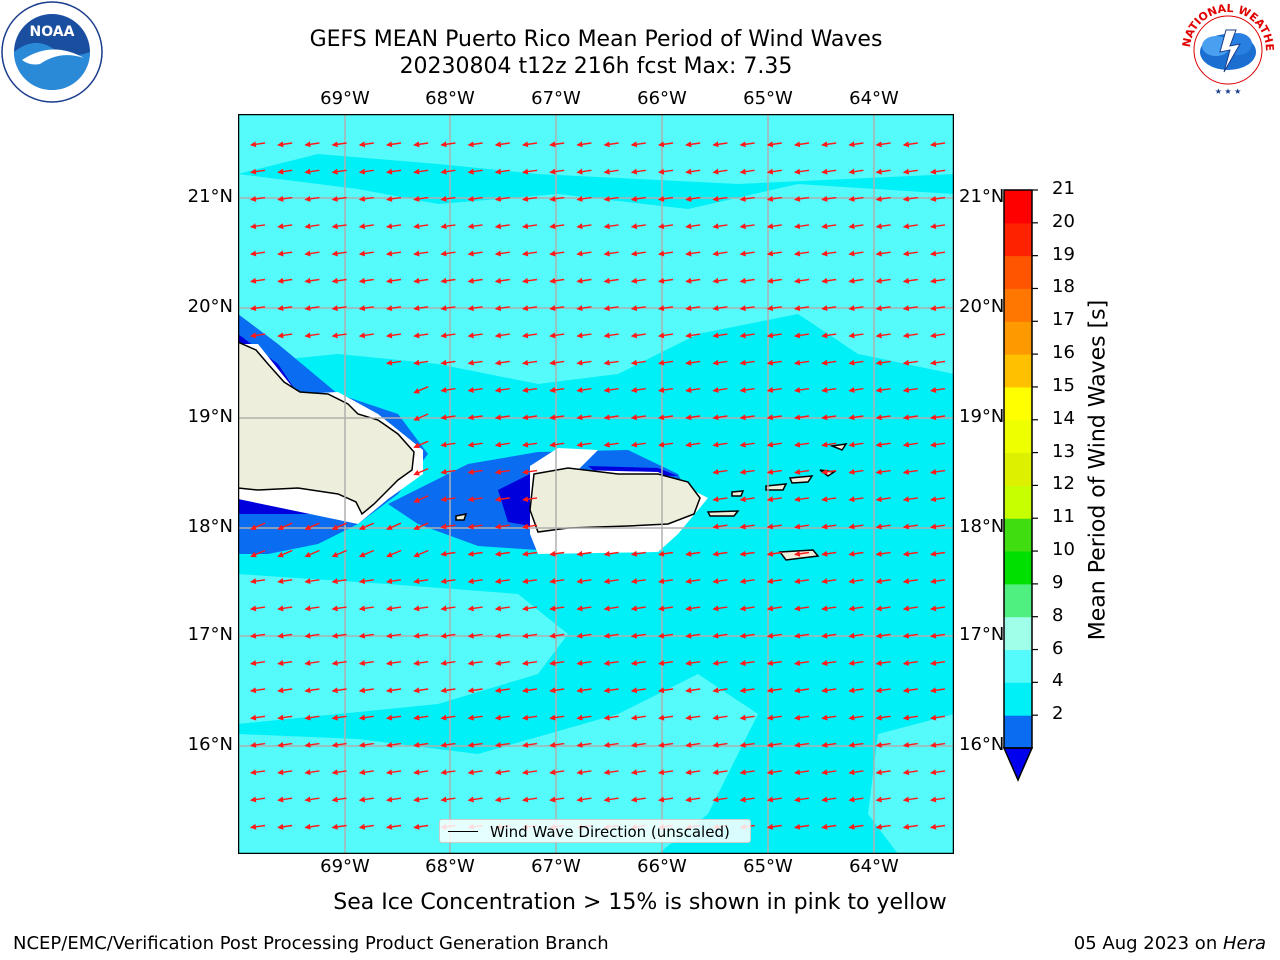 The image size is (1280, 960). Describe the element at coordinates (1063, 517) in the screenshot. I see `colorbar-tick-label: 11` at that location.